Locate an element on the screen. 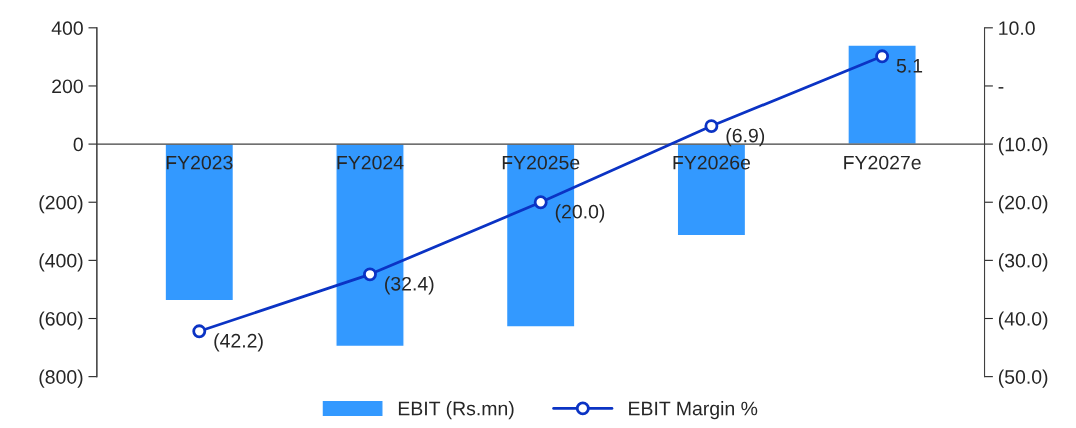 Image resolution: width=1076 pixels, height=428 pixels. y-tick-label: 0 is located at coordinates (78, 144).